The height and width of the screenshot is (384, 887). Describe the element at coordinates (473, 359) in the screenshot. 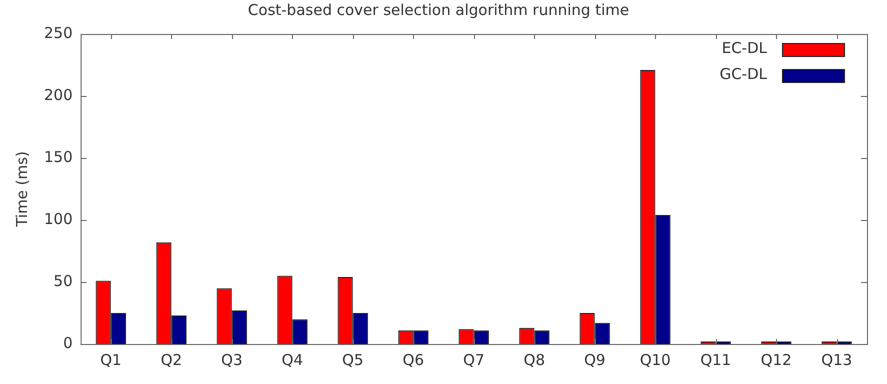

I see `x-tick-label: Q7` at that location.